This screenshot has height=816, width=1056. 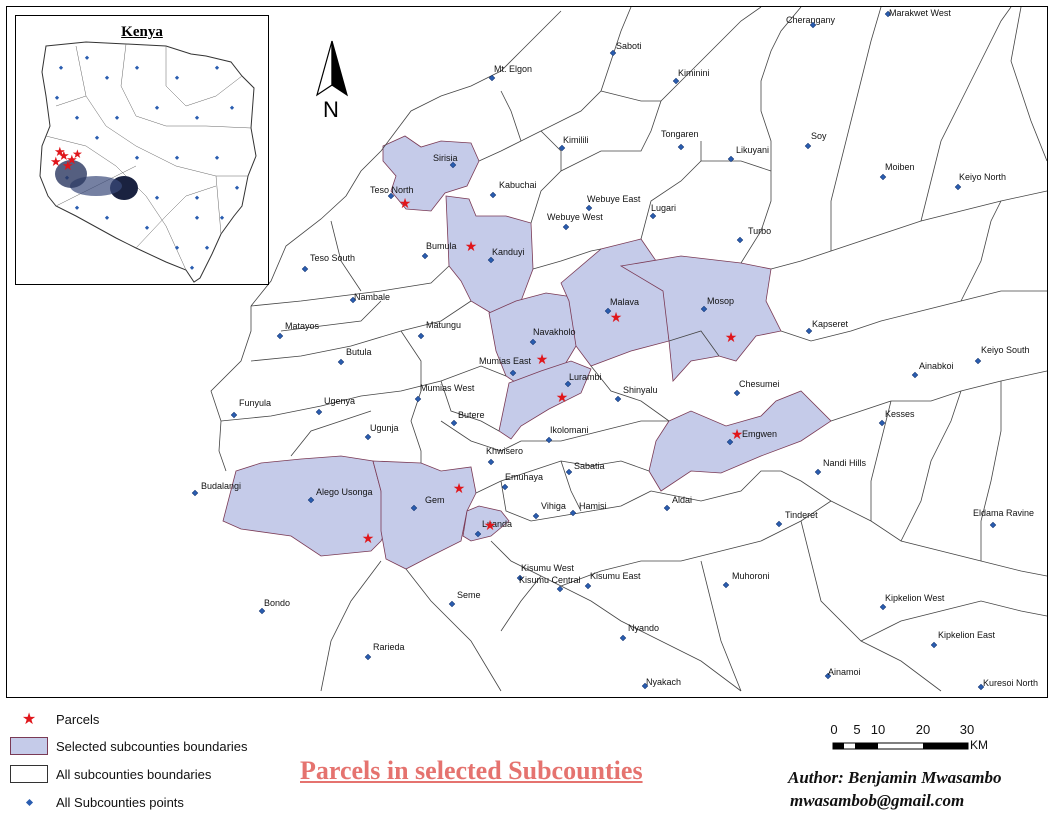 I want to click on label-malava: Malava, so click(x=624, y=302).